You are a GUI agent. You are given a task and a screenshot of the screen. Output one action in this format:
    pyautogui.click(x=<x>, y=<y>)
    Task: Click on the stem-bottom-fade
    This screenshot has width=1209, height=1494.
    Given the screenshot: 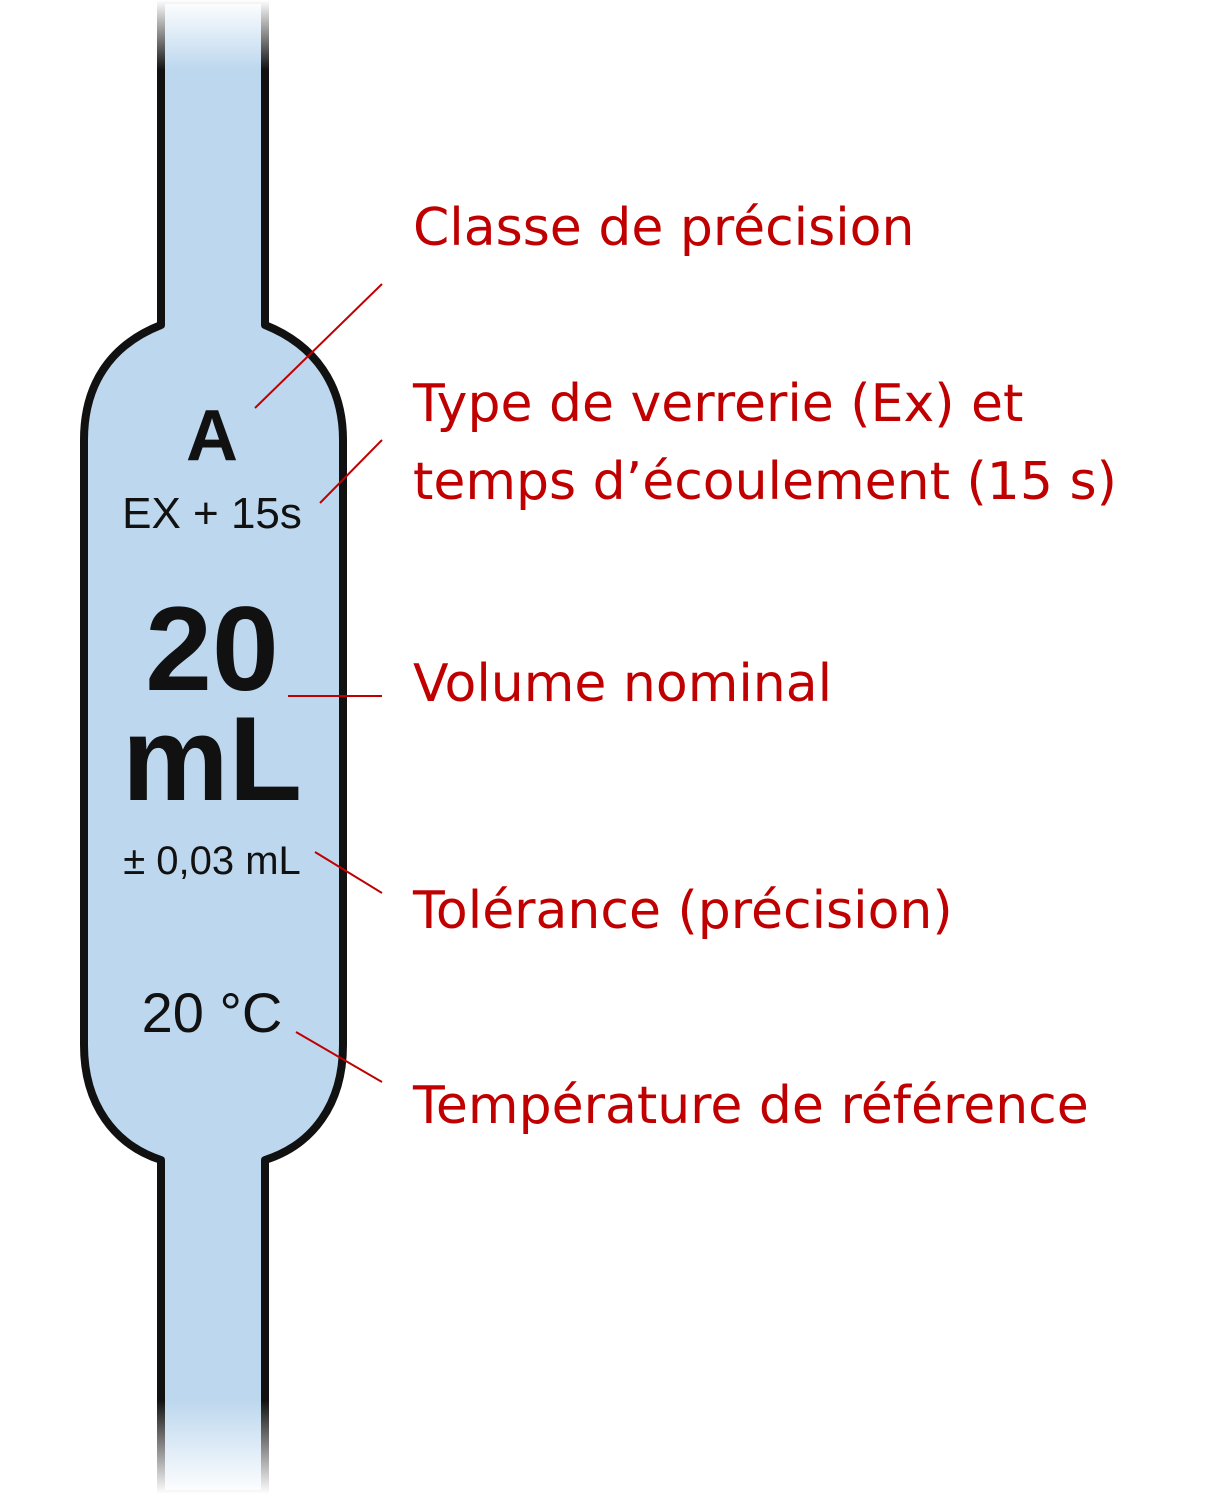 What is the action you would take?
    pyautogui.click(x=215, y=1447)
    